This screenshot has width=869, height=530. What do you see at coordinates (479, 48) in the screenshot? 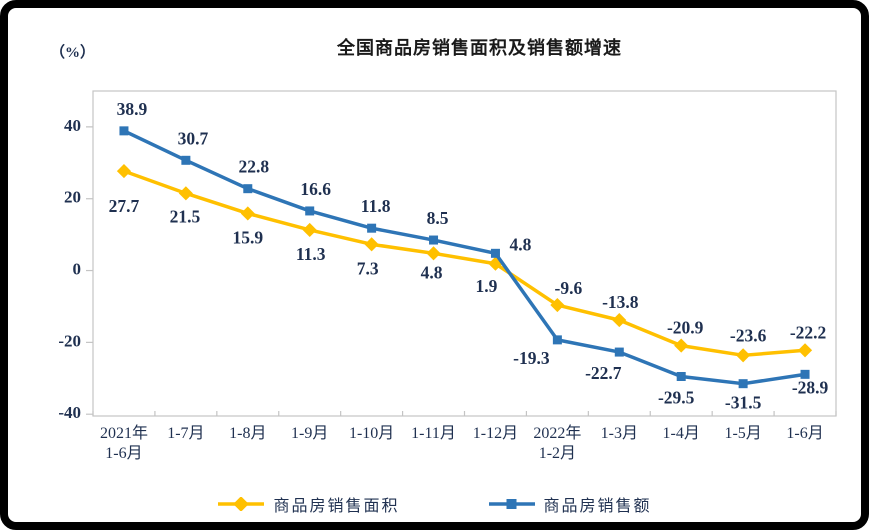
I see `chart-title: 全国商品房销售面积及销售额增速` at bounding box center [479, 48].